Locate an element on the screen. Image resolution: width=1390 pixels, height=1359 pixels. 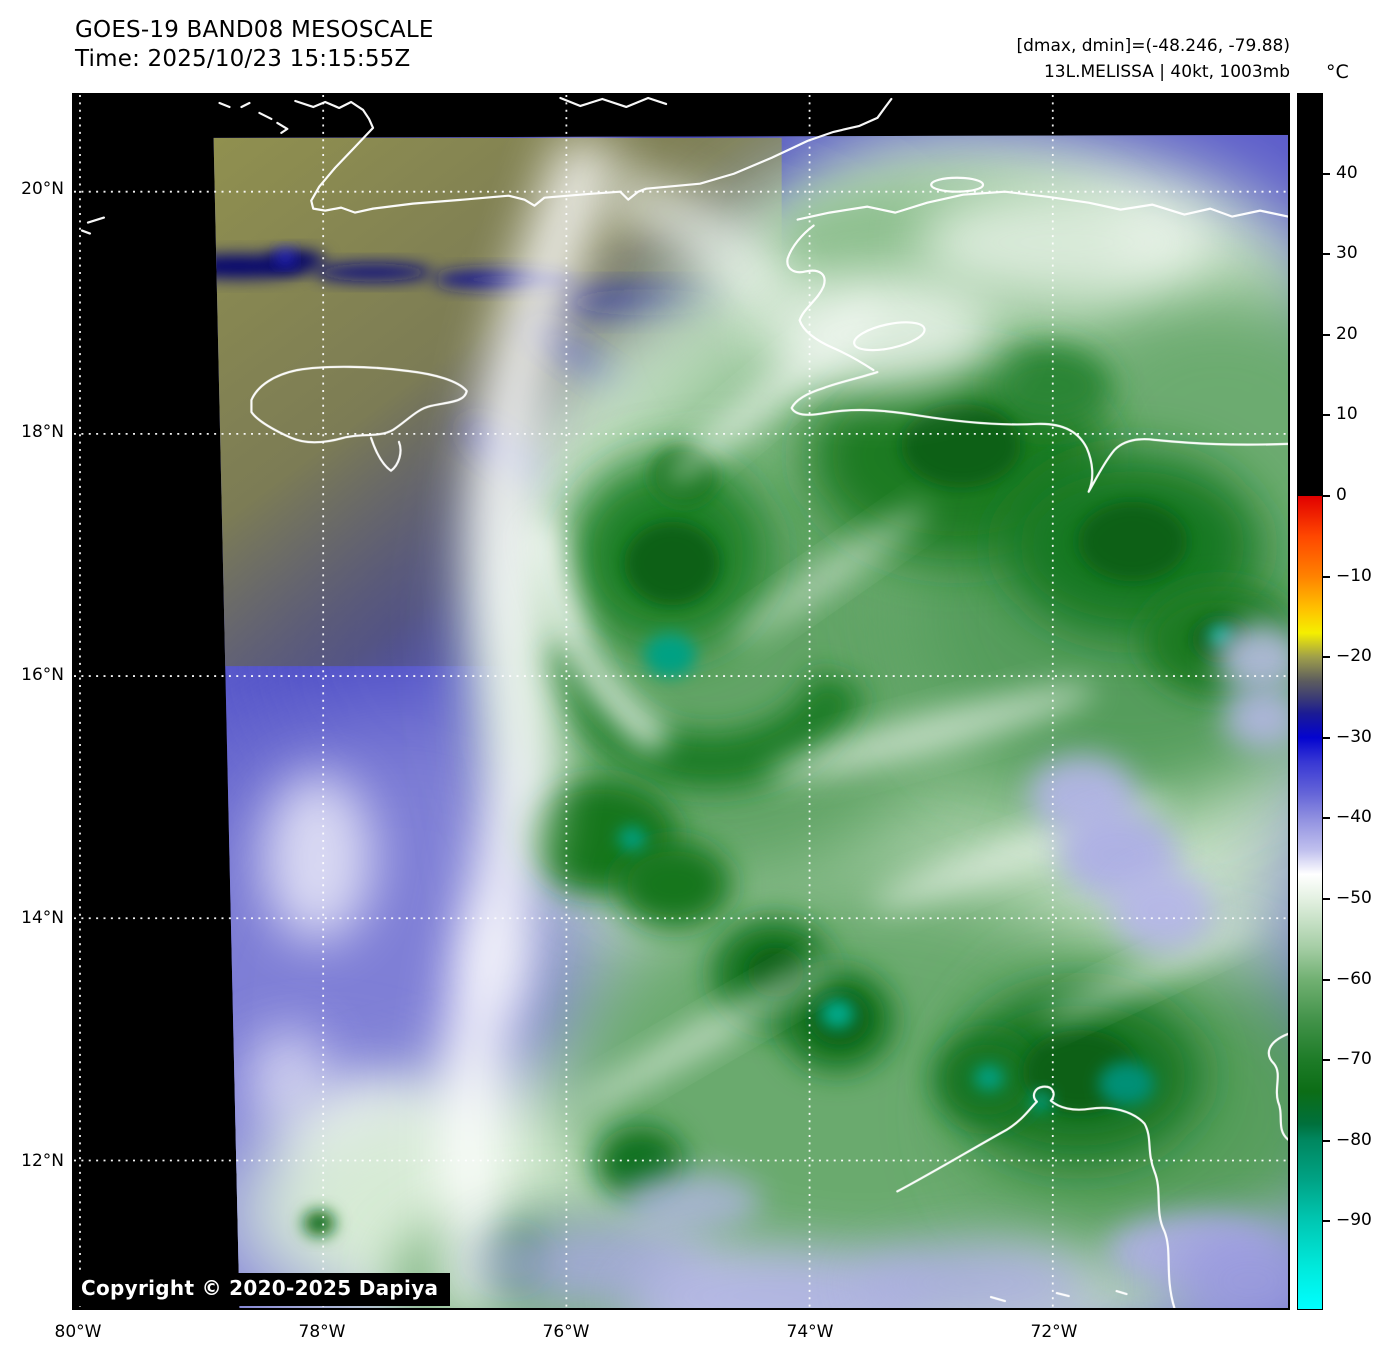
lon-axis-label: 72°W is located at coordinates (1054, 1332).